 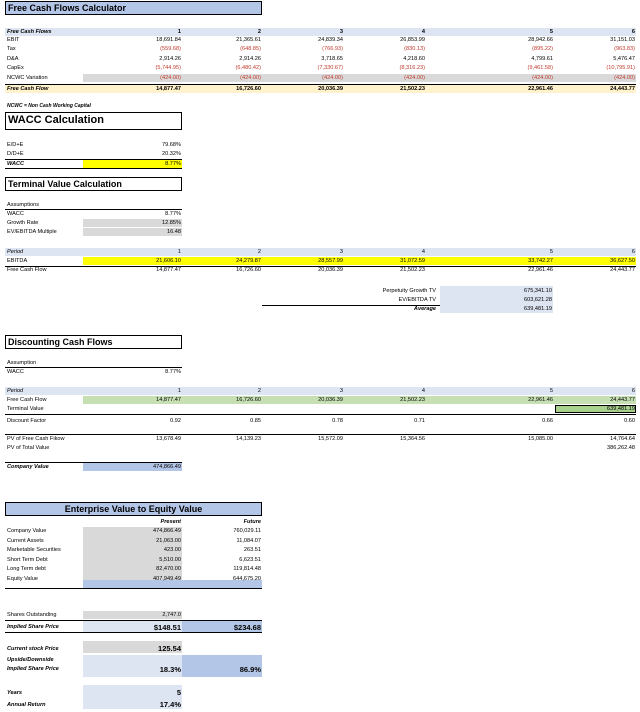 I want to click on ev-row-future: 263.51, so click(x=252, y=550).